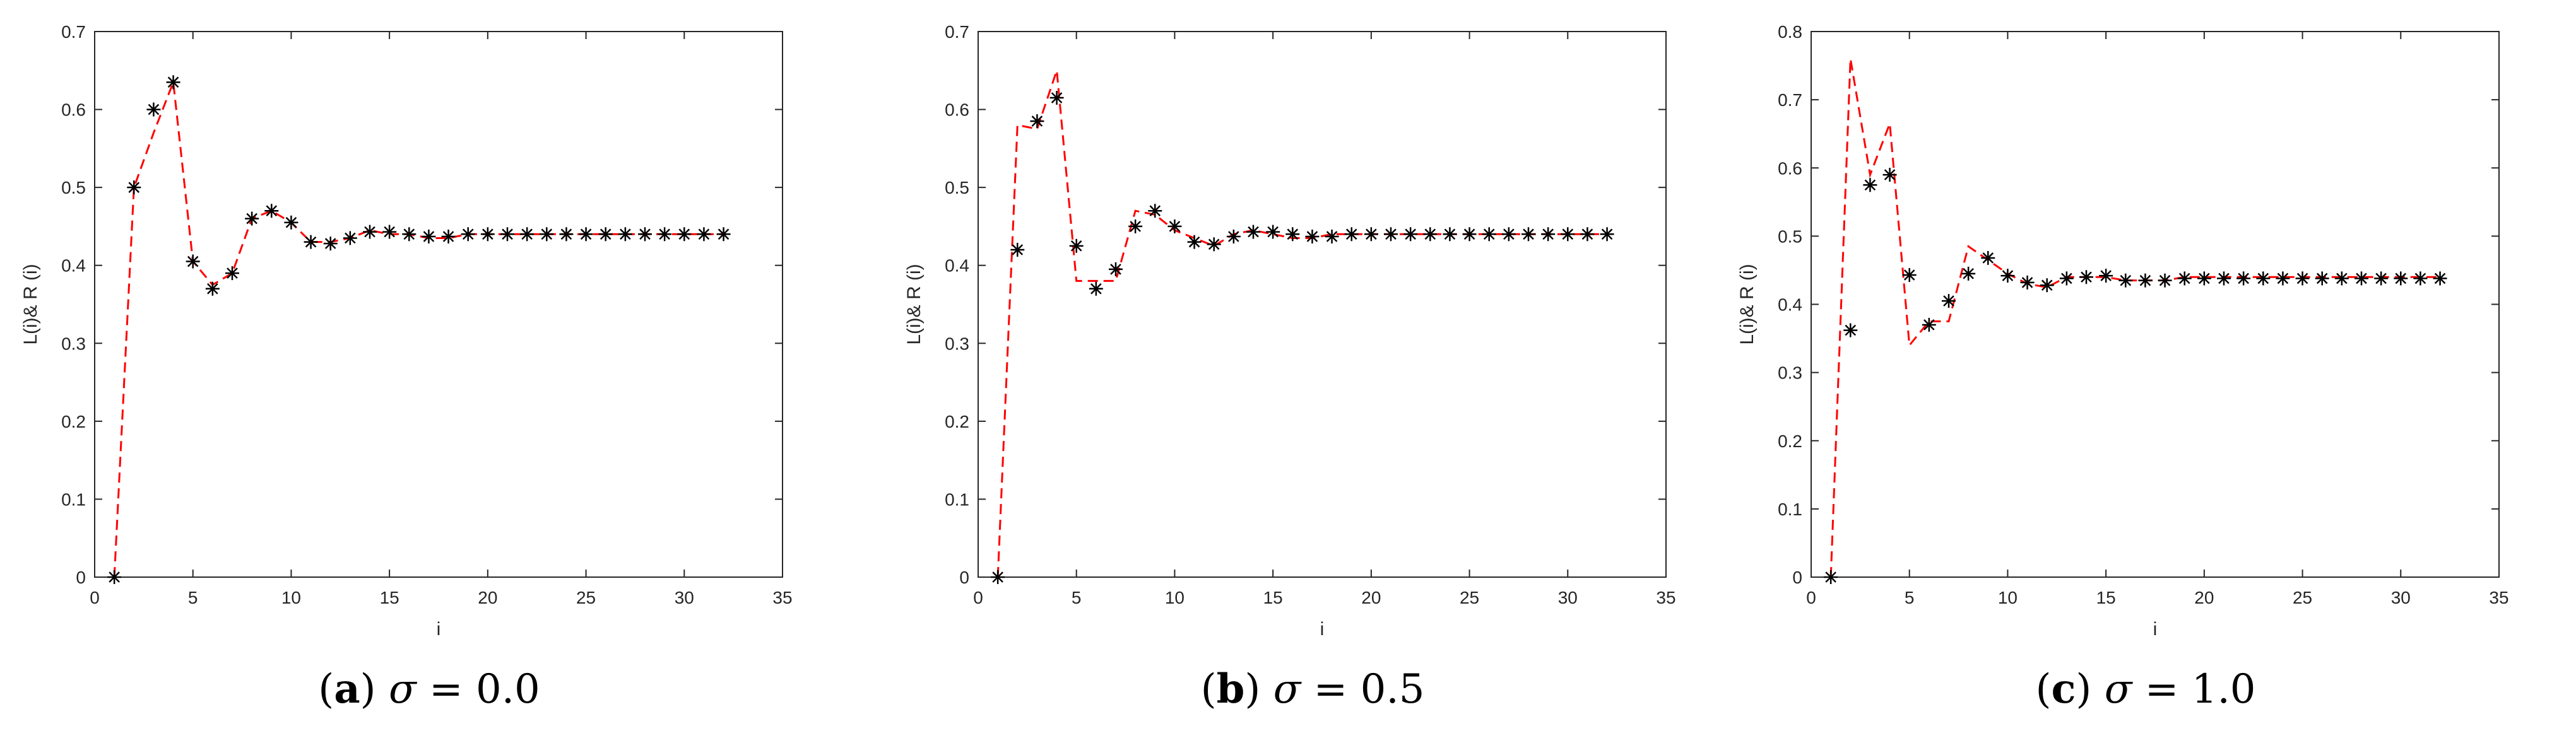 The height and width of the screenshot is (743, 2576). Describe the element at coordinates (347, 689) in the screenshot. I see `caption-a-tag: a` at that location.